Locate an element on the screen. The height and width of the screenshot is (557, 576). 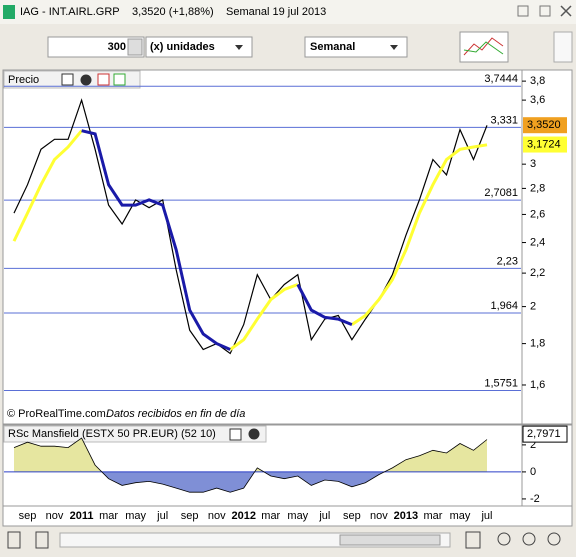
y-tick-label: 2,4 is located at coordinates (537, 242).